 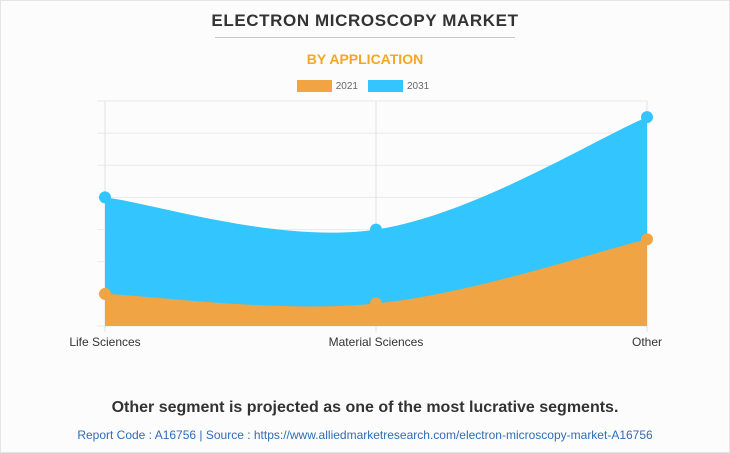 I want to click on point-2021-material-sciences, so click(x=376, y=303).